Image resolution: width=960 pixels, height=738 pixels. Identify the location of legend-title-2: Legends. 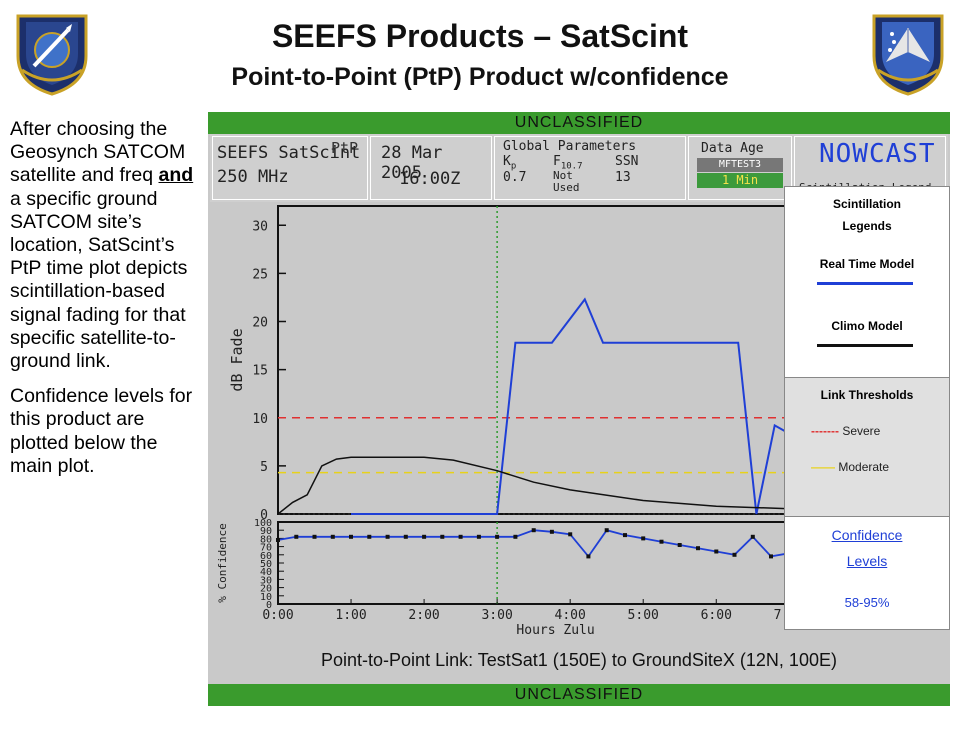
(867, 226).